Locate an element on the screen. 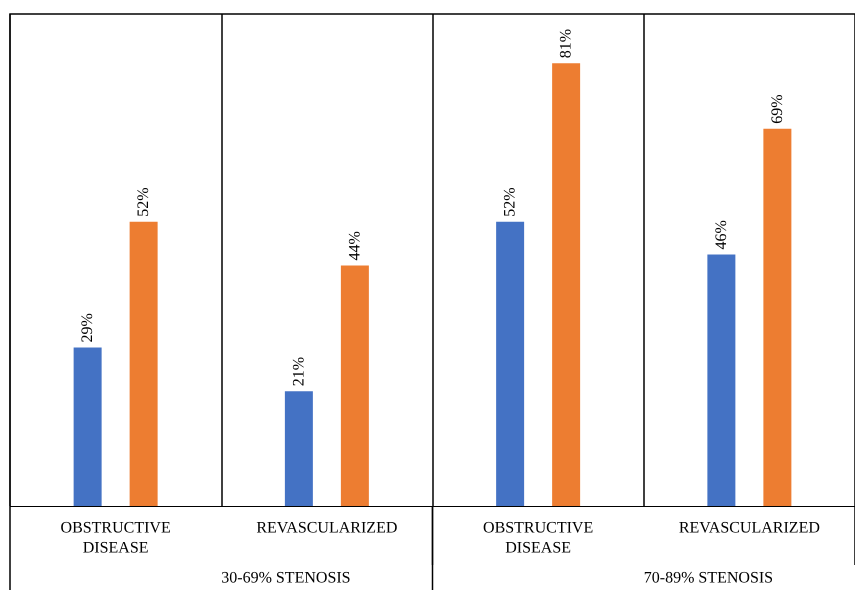  data-label: 46% is located at coordinates (721, 235).